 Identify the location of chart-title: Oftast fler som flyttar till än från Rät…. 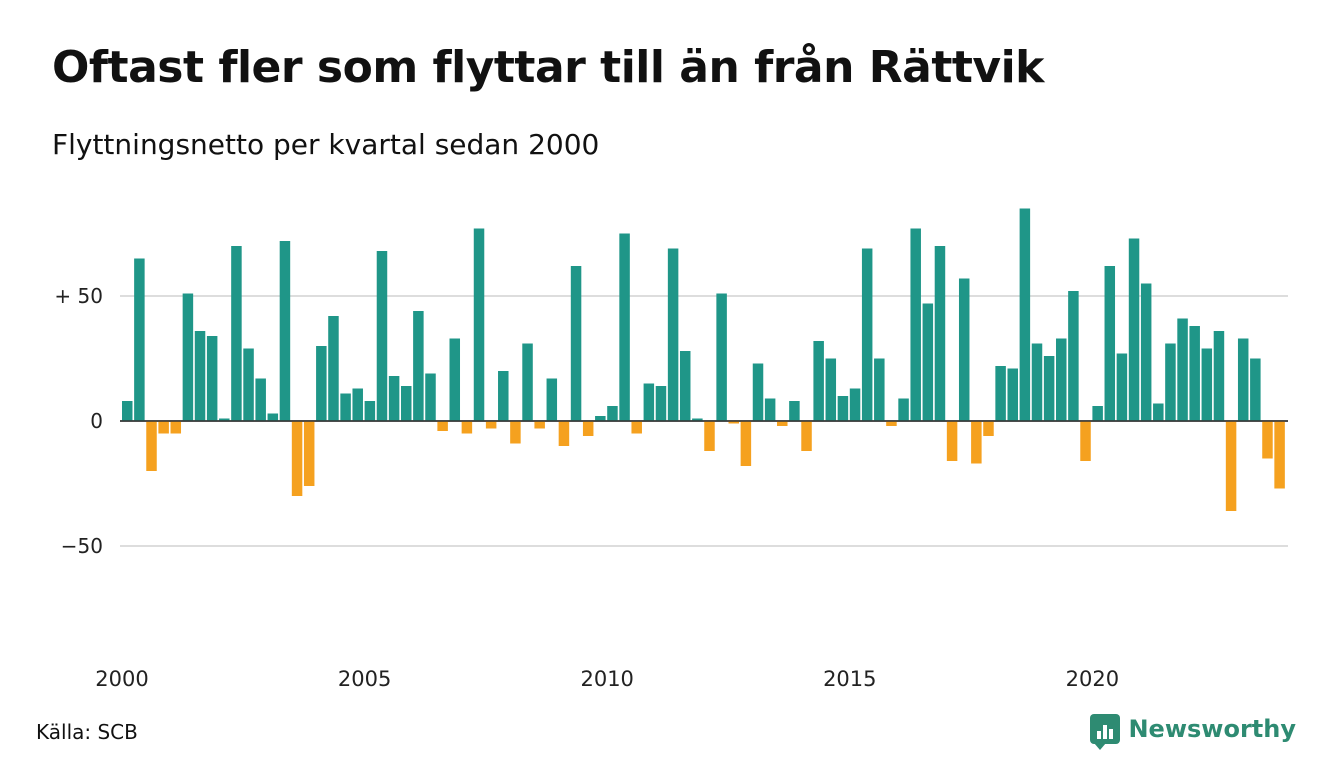
(548, 67).